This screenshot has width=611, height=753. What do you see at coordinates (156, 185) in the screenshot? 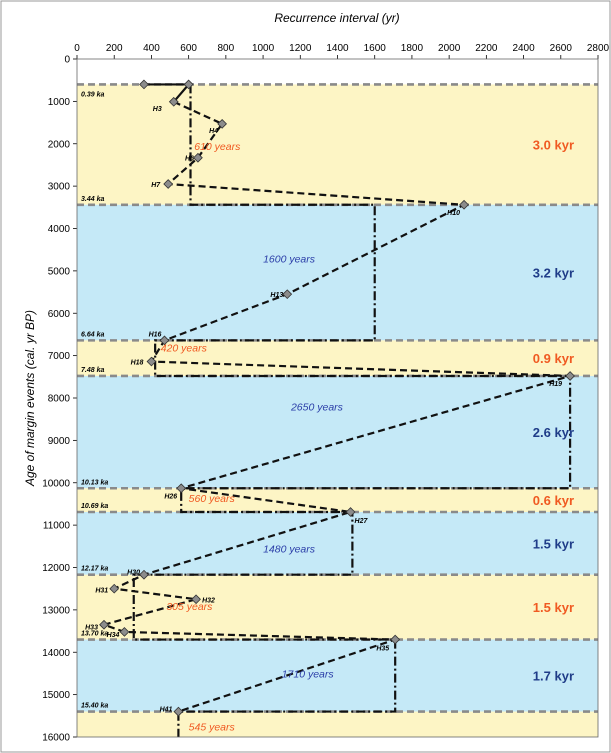
I see `point-label: H7` at bounding box center [156, 185].